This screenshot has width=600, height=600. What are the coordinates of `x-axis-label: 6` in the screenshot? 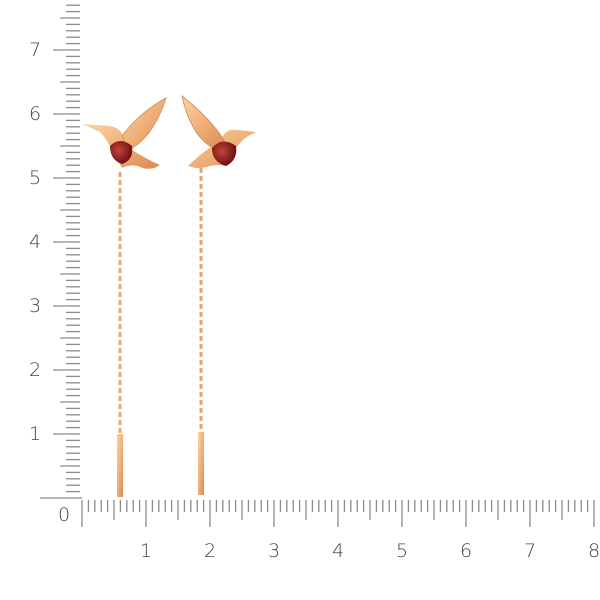 It's located at (466, 551).